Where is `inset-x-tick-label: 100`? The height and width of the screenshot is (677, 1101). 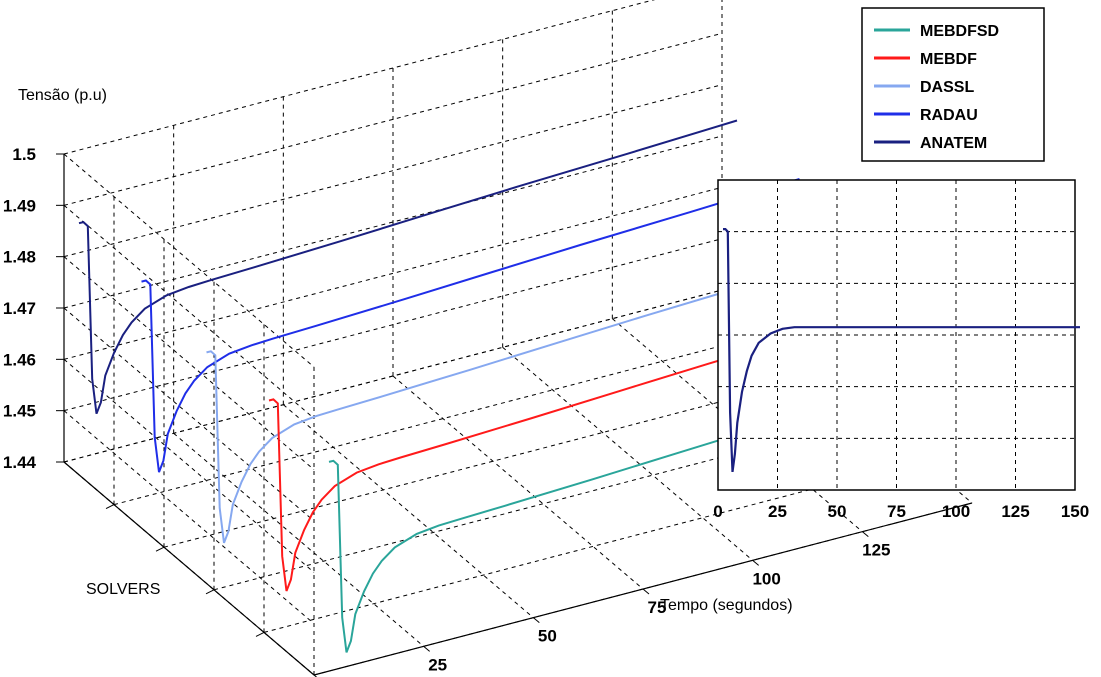 inset-x-tick-label: 100 is located at coordinates (956, 511).